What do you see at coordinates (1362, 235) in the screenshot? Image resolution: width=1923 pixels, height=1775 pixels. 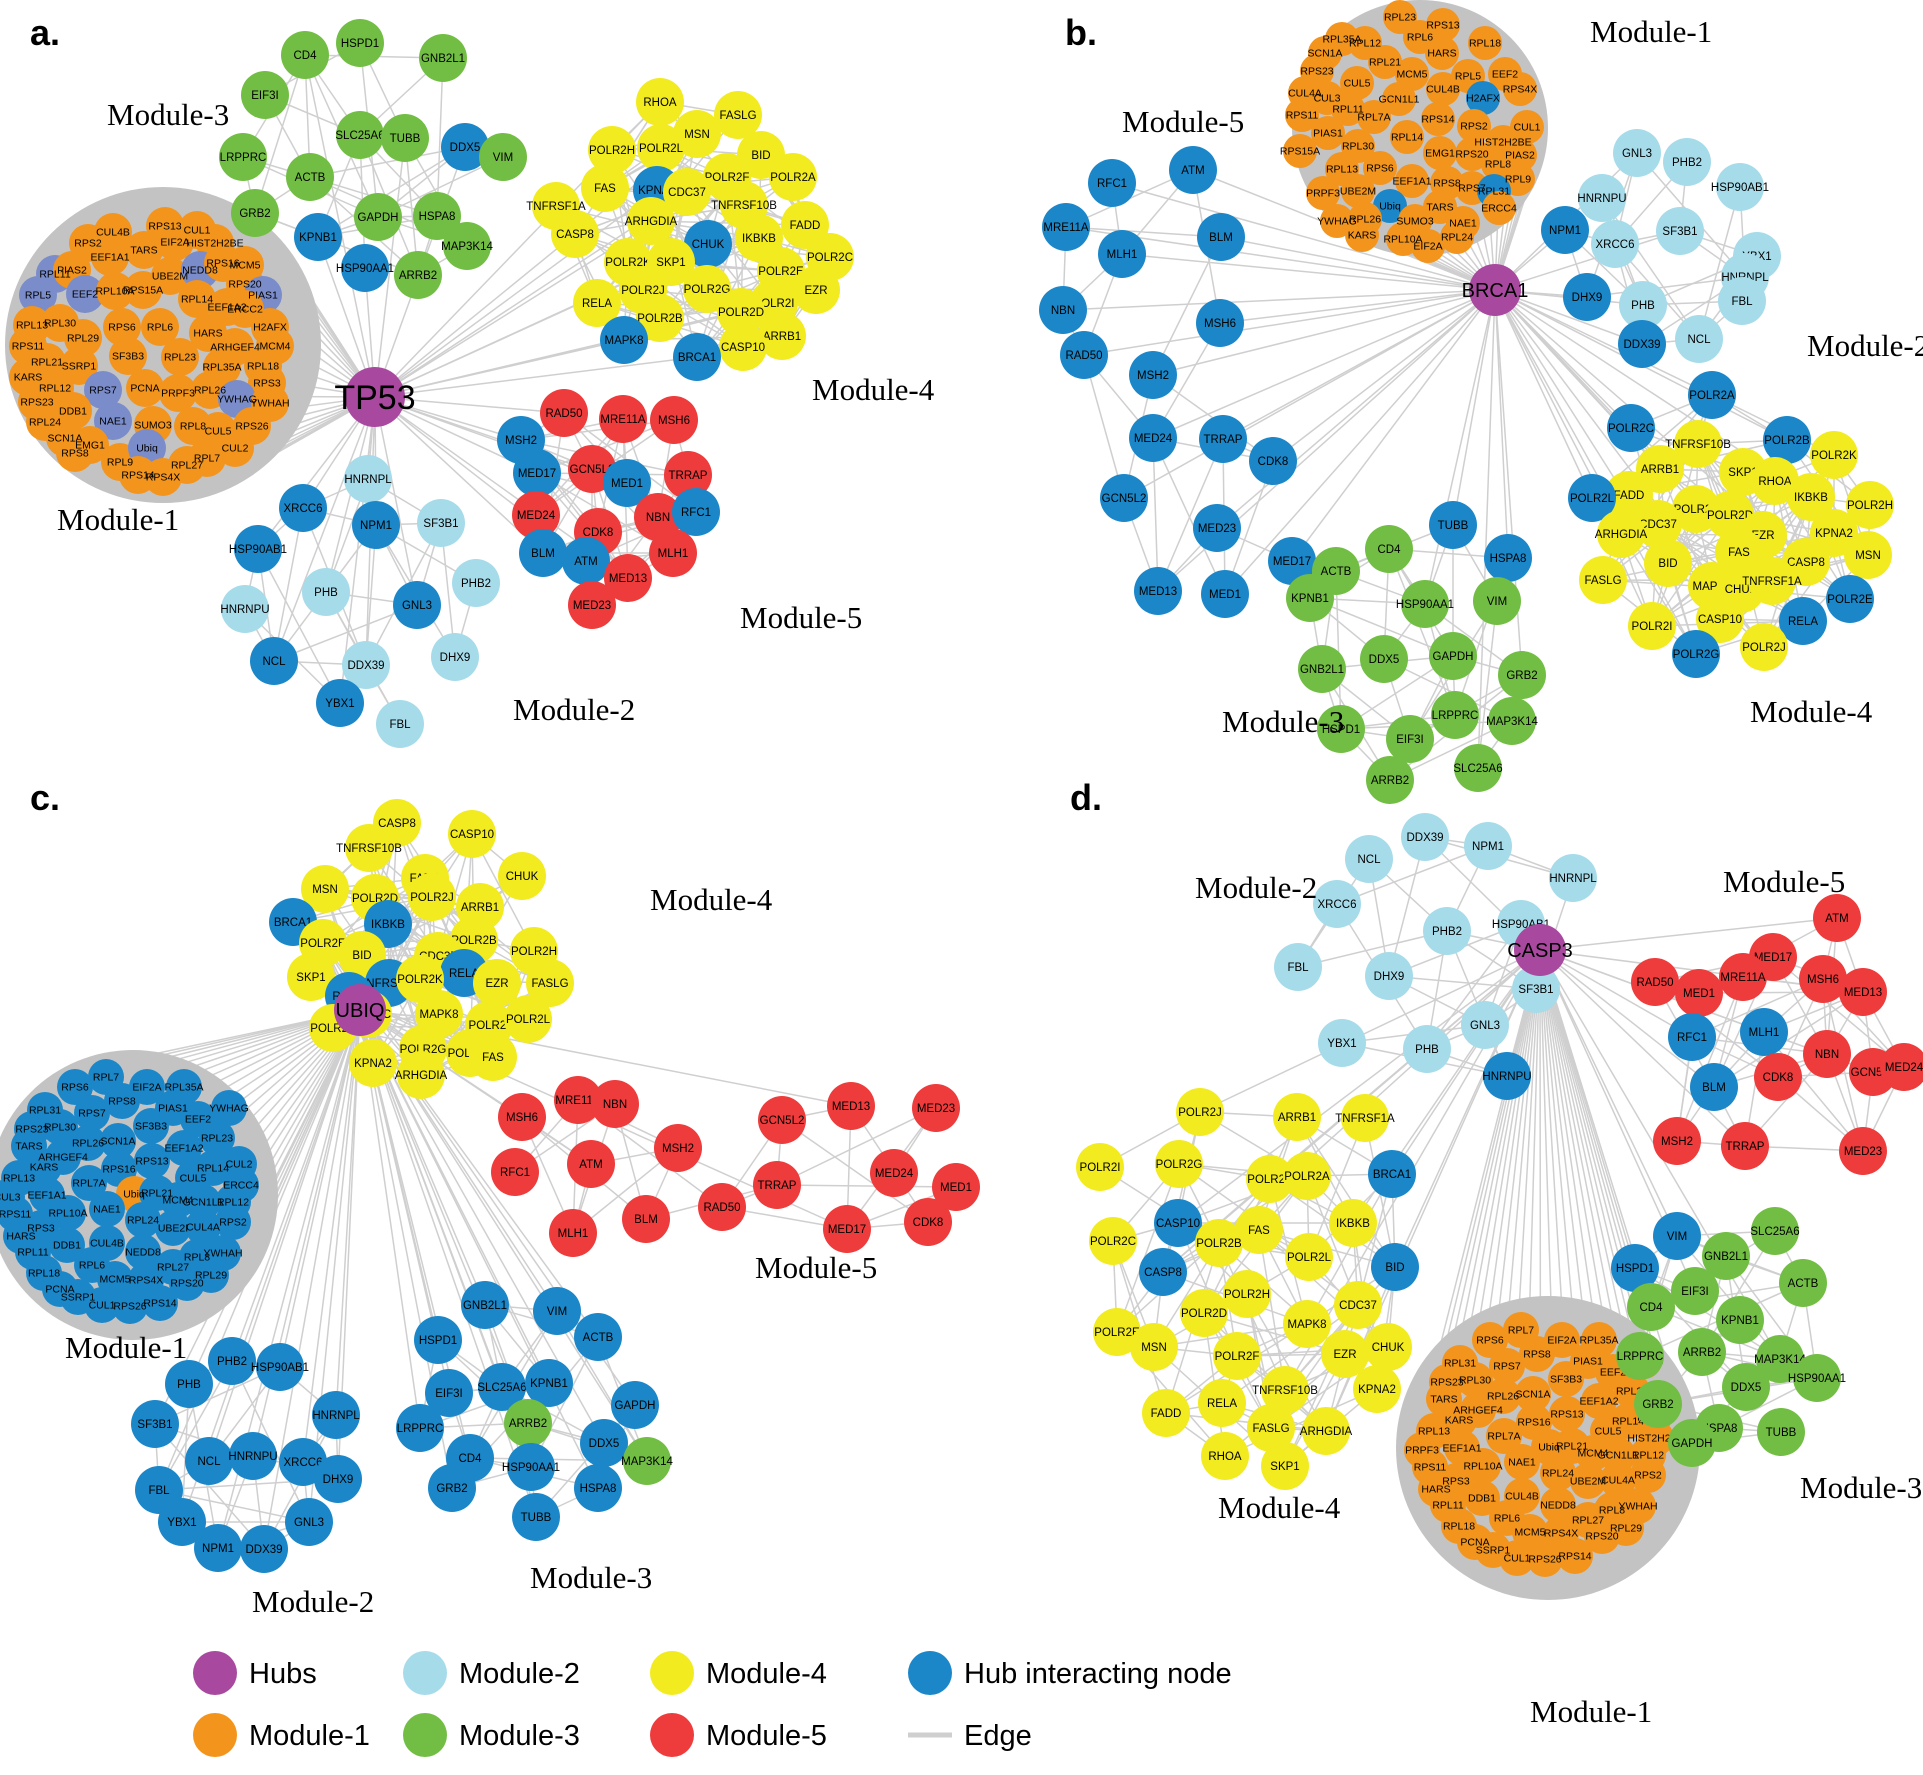 I see `node-KARS` at bounding box center [1362, 235].